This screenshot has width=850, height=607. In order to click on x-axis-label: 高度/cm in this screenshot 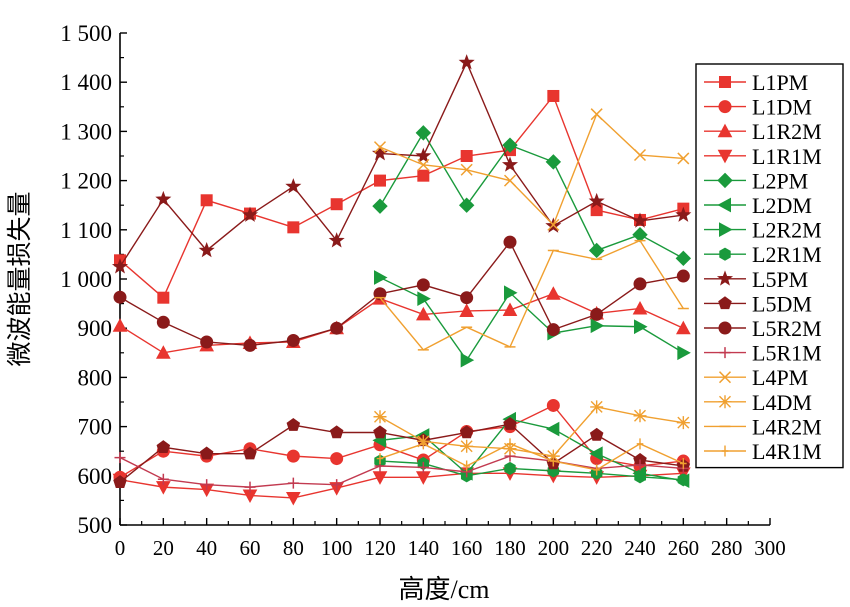, I will do `click(444, 589)`.